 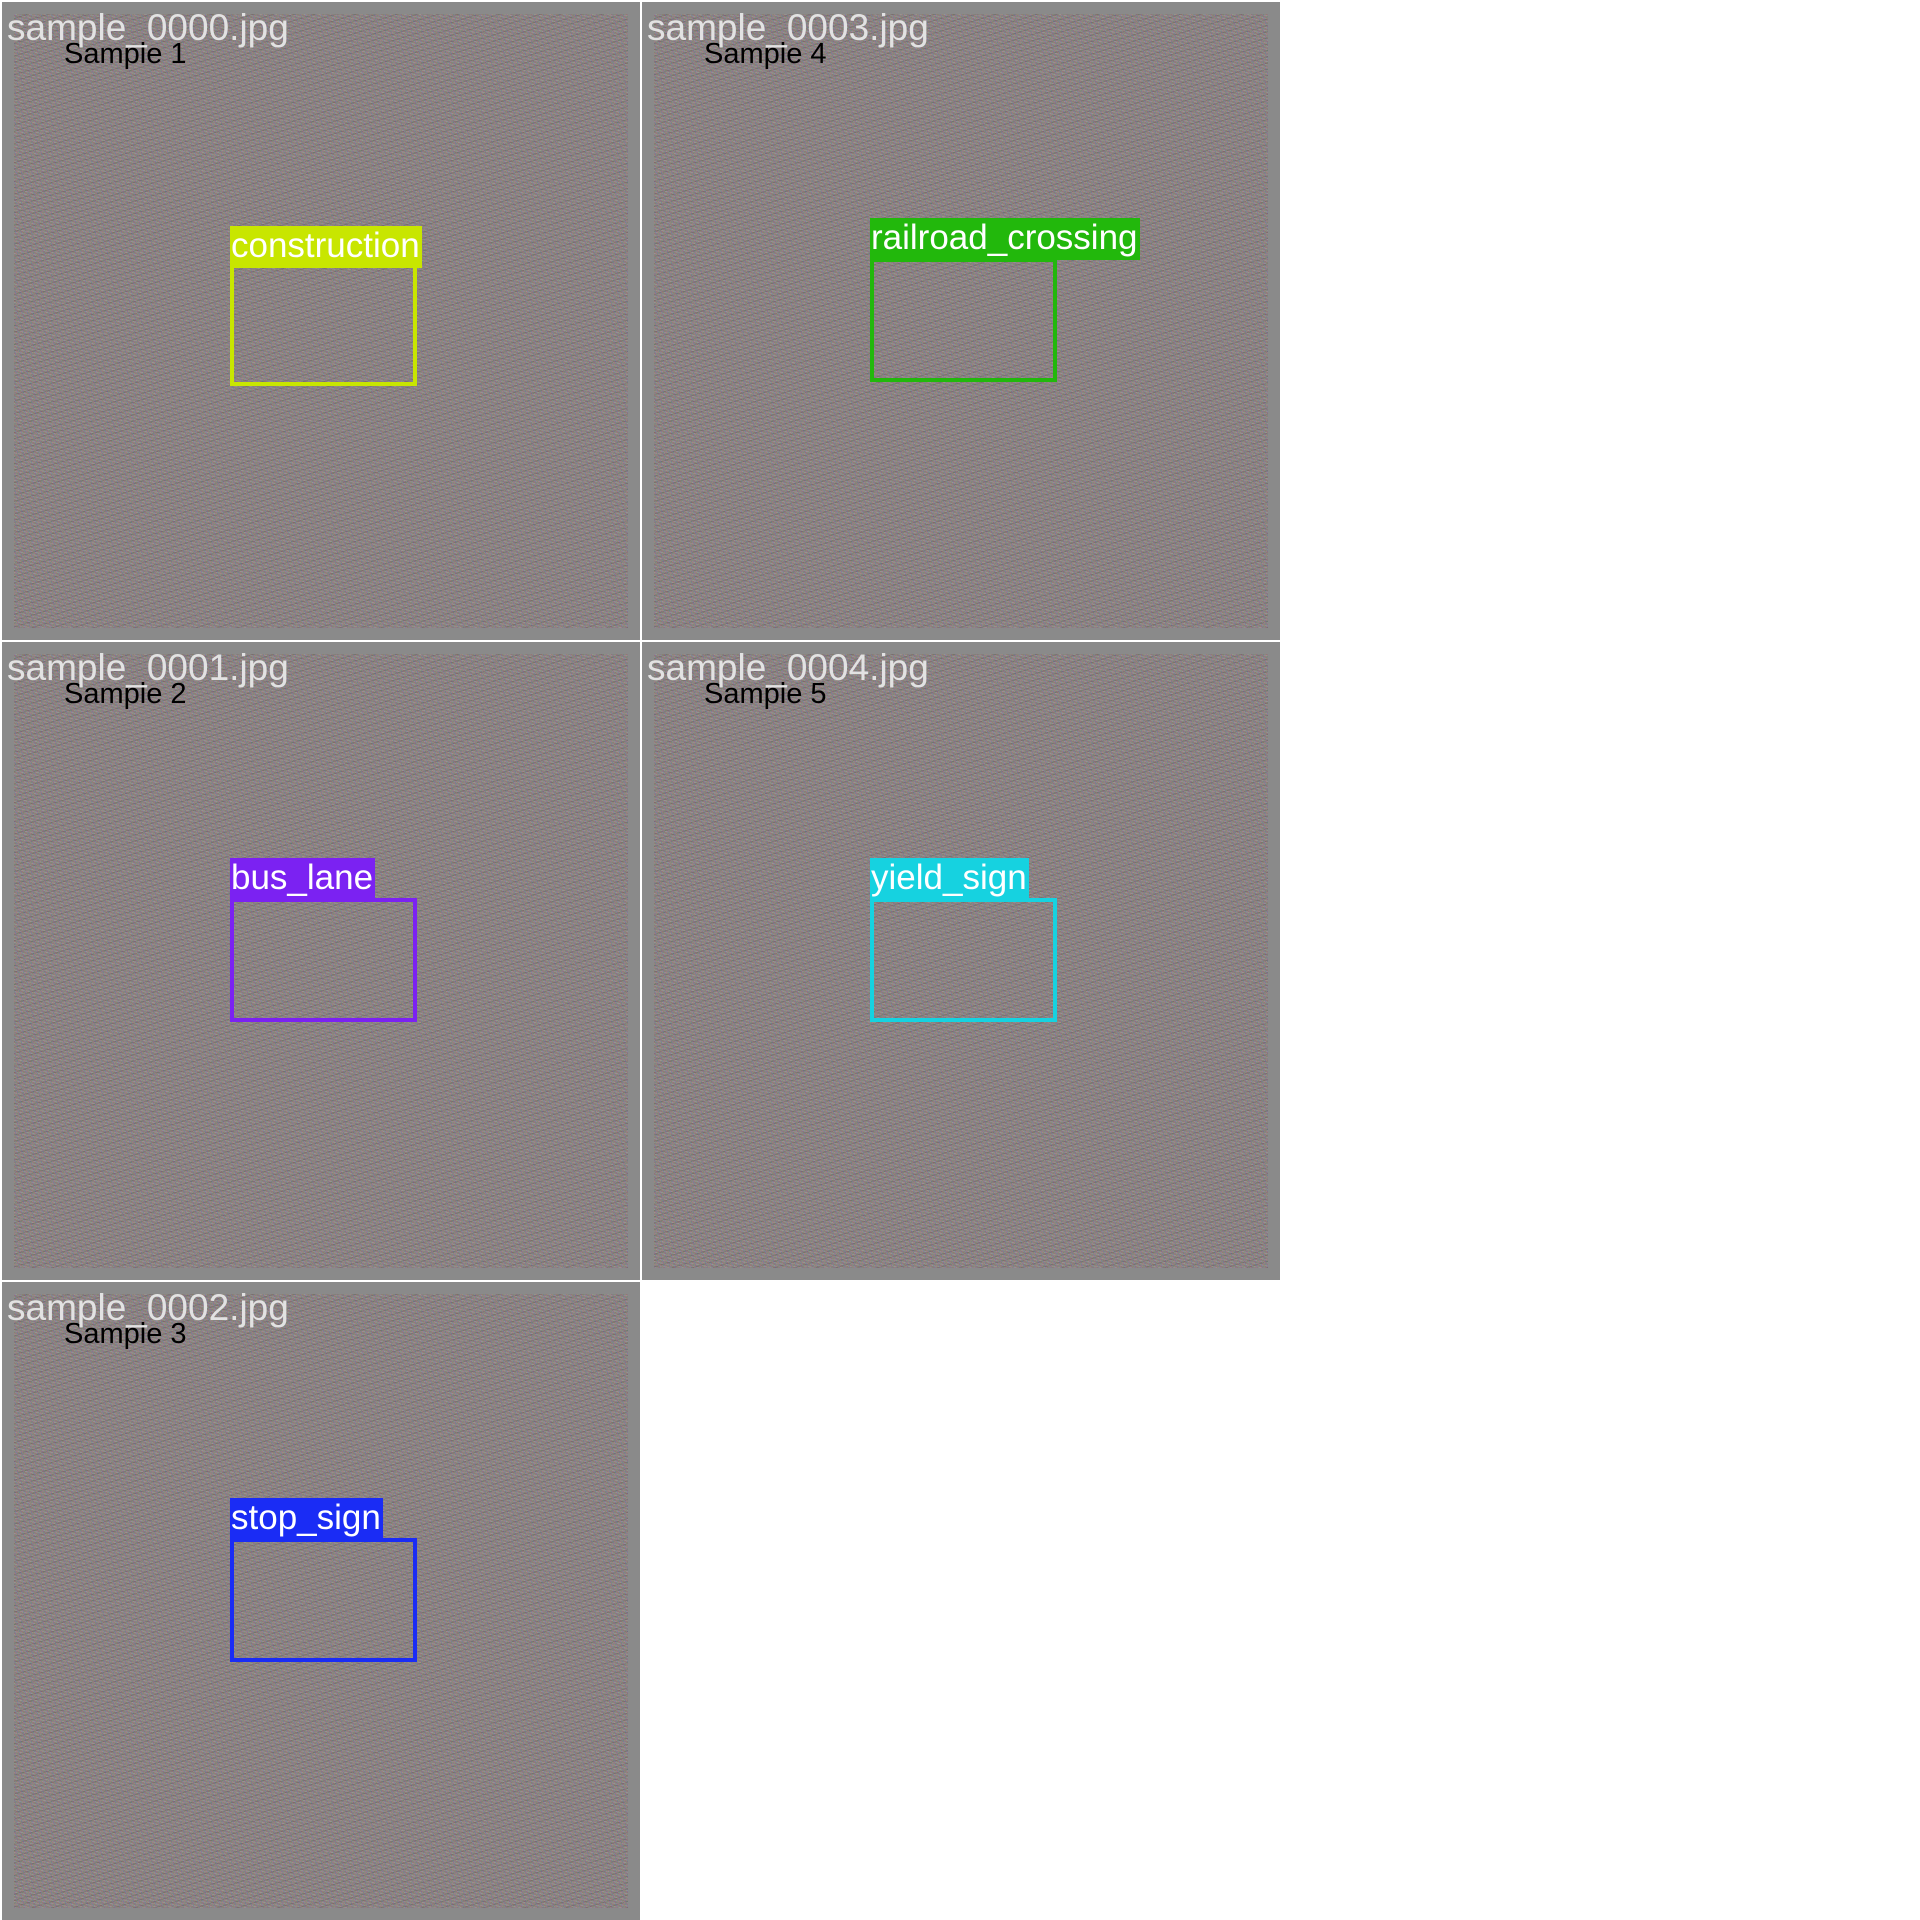 I want to click on sample-tile-0002: sample_0002.jpg Sample 3 stop_sign, so click(x=321, y=1601).